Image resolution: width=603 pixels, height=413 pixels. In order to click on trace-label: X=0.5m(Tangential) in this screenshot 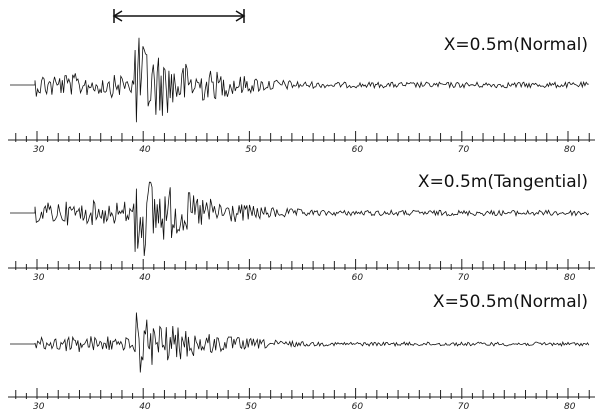, I will do `click(503, 182)`.